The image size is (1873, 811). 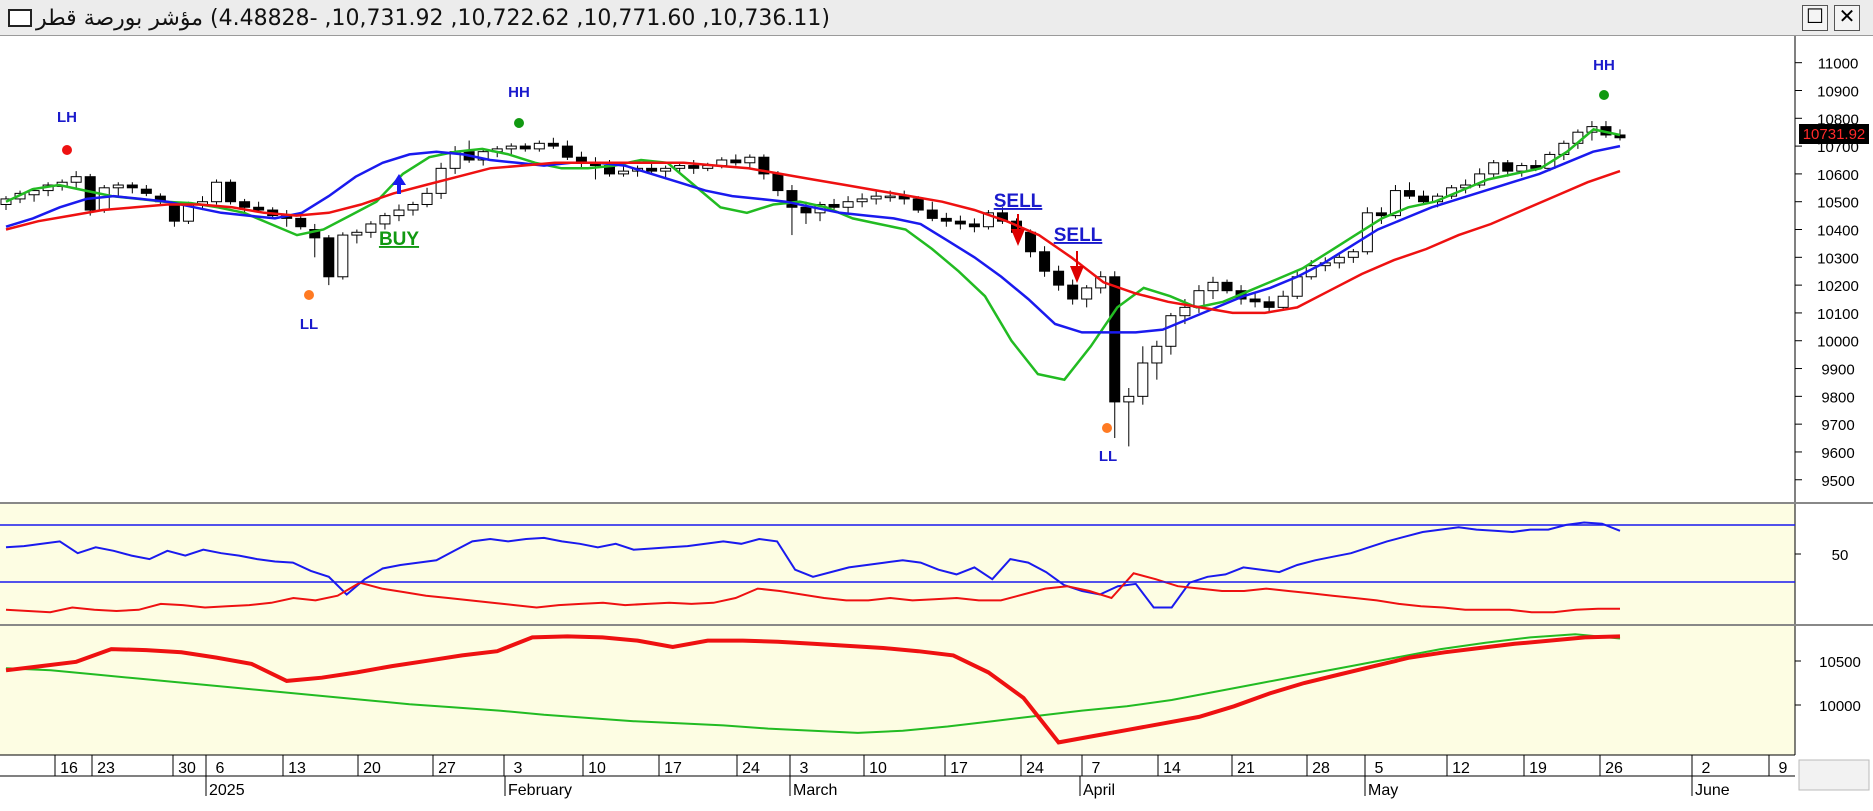 I want to click on month-tick-label: February, so click(x=540, y=790).